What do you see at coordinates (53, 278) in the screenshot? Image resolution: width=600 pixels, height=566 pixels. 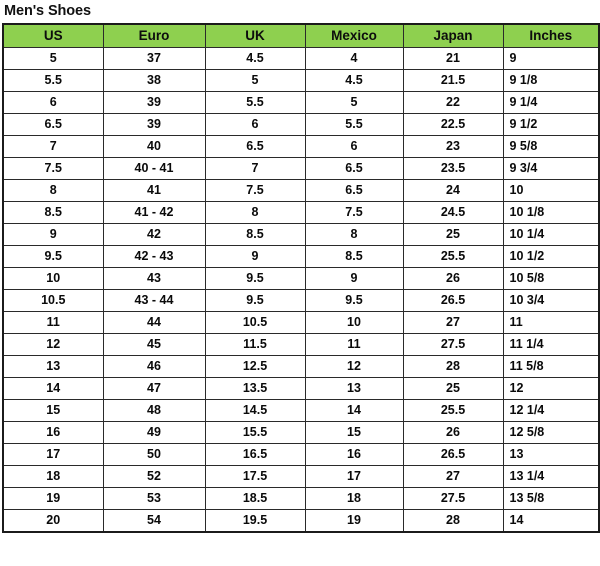 I see `cell-us: 10` at bounding box center [53, 278].